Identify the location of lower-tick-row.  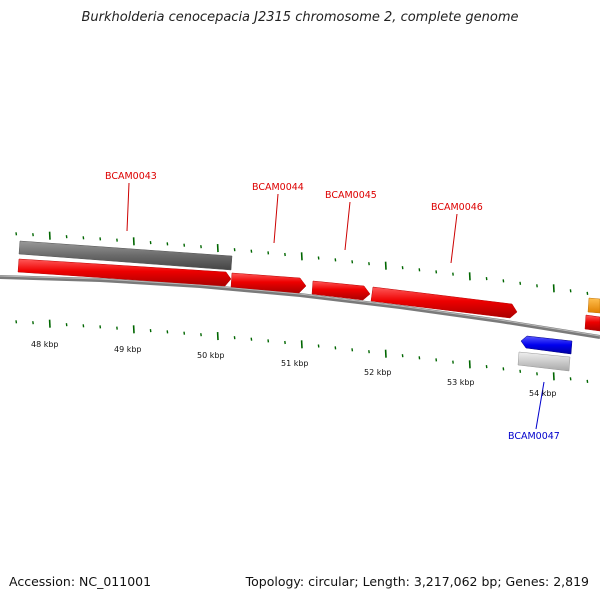
(302, 351).